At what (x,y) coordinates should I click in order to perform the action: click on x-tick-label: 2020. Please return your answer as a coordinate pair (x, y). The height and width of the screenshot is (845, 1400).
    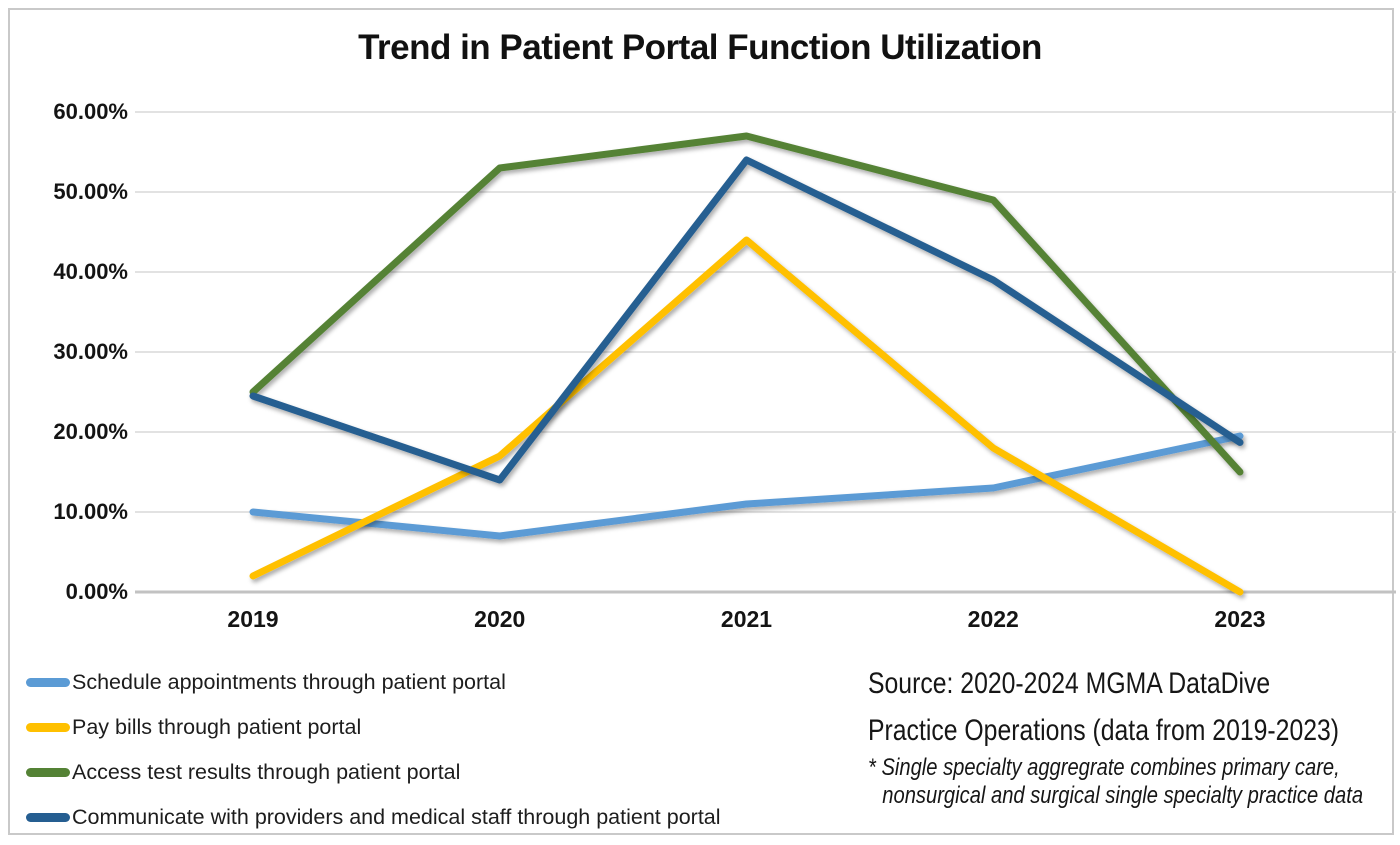
    Looking at the image, I should click on (500, 619).